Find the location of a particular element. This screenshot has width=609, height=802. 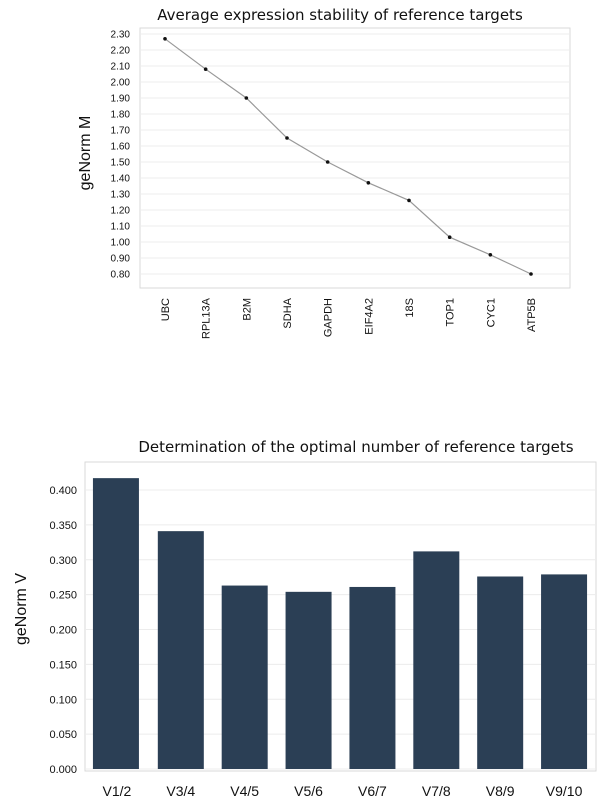

chart1-y-tick-label: 2.00 is located at coordinates (121, 83).